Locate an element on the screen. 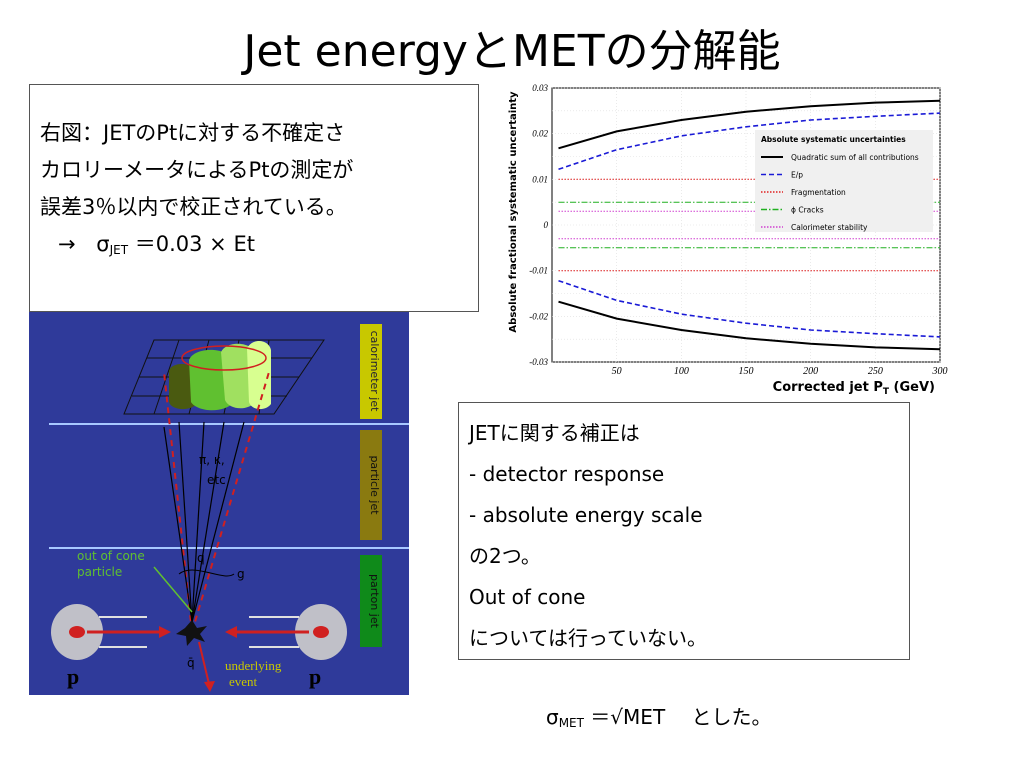  calorimeter-jet-label: calorimeter jet is located at coordinates (374, 372).